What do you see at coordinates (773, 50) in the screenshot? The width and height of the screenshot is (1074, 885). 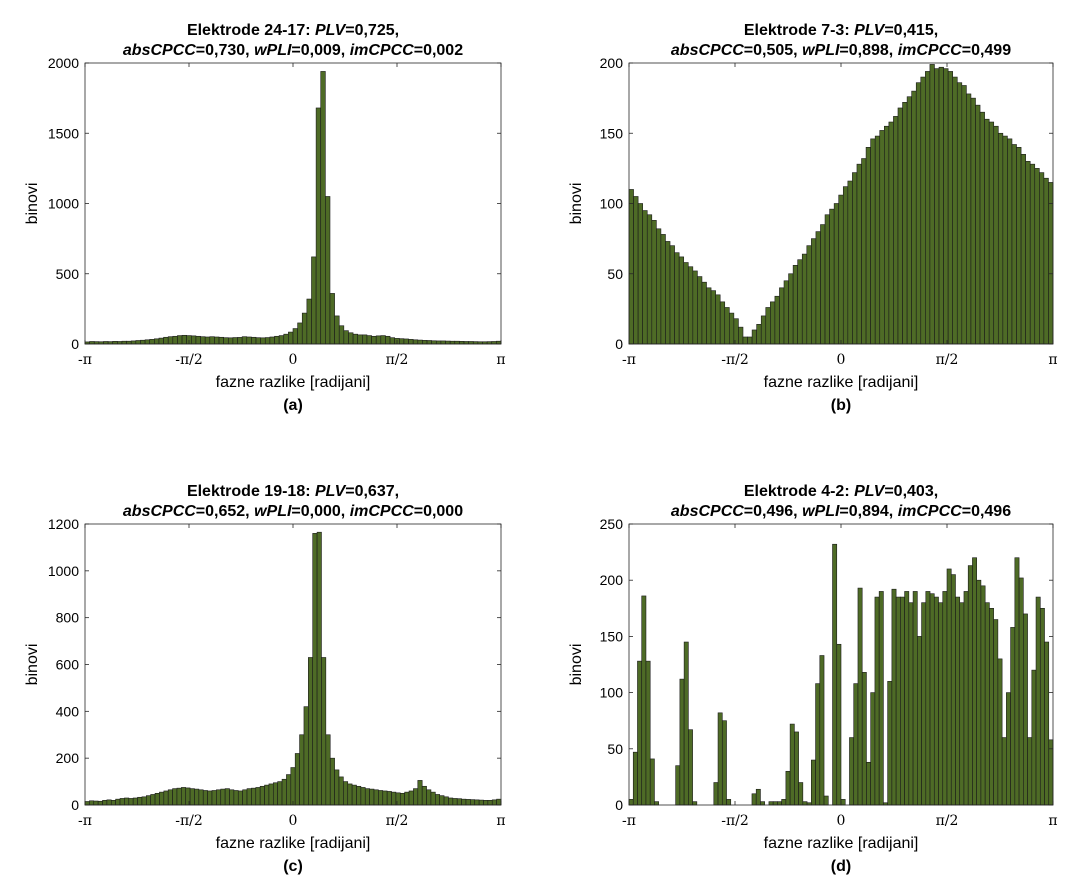 I see `chart-title-segment: =0,505,` at bounding box center [773, 50].